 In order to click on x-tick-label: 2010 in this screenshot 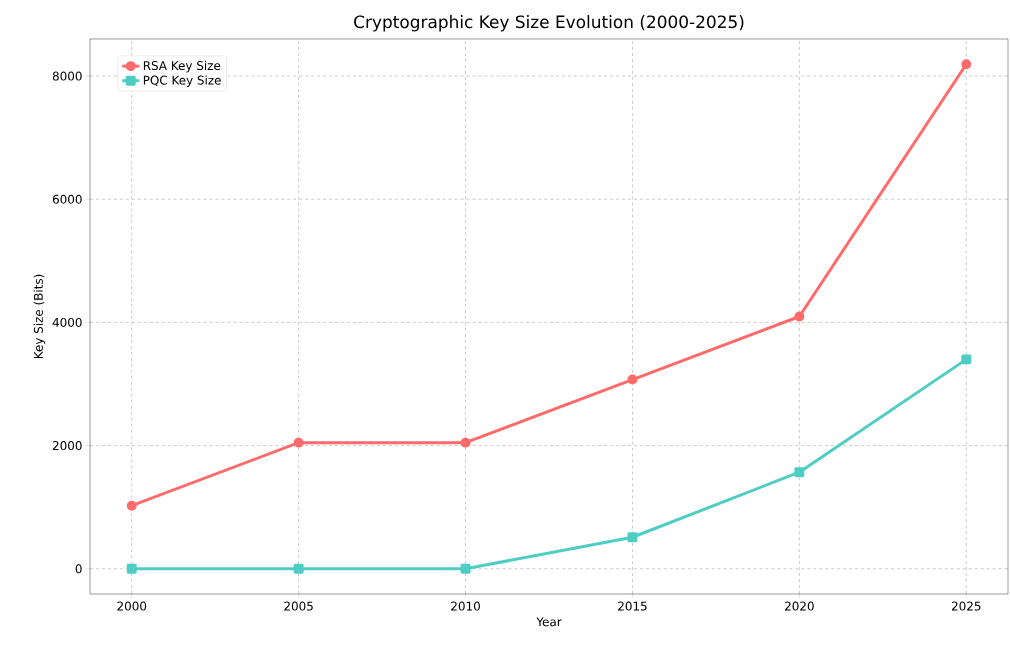, I will do `click(465, 606)`.